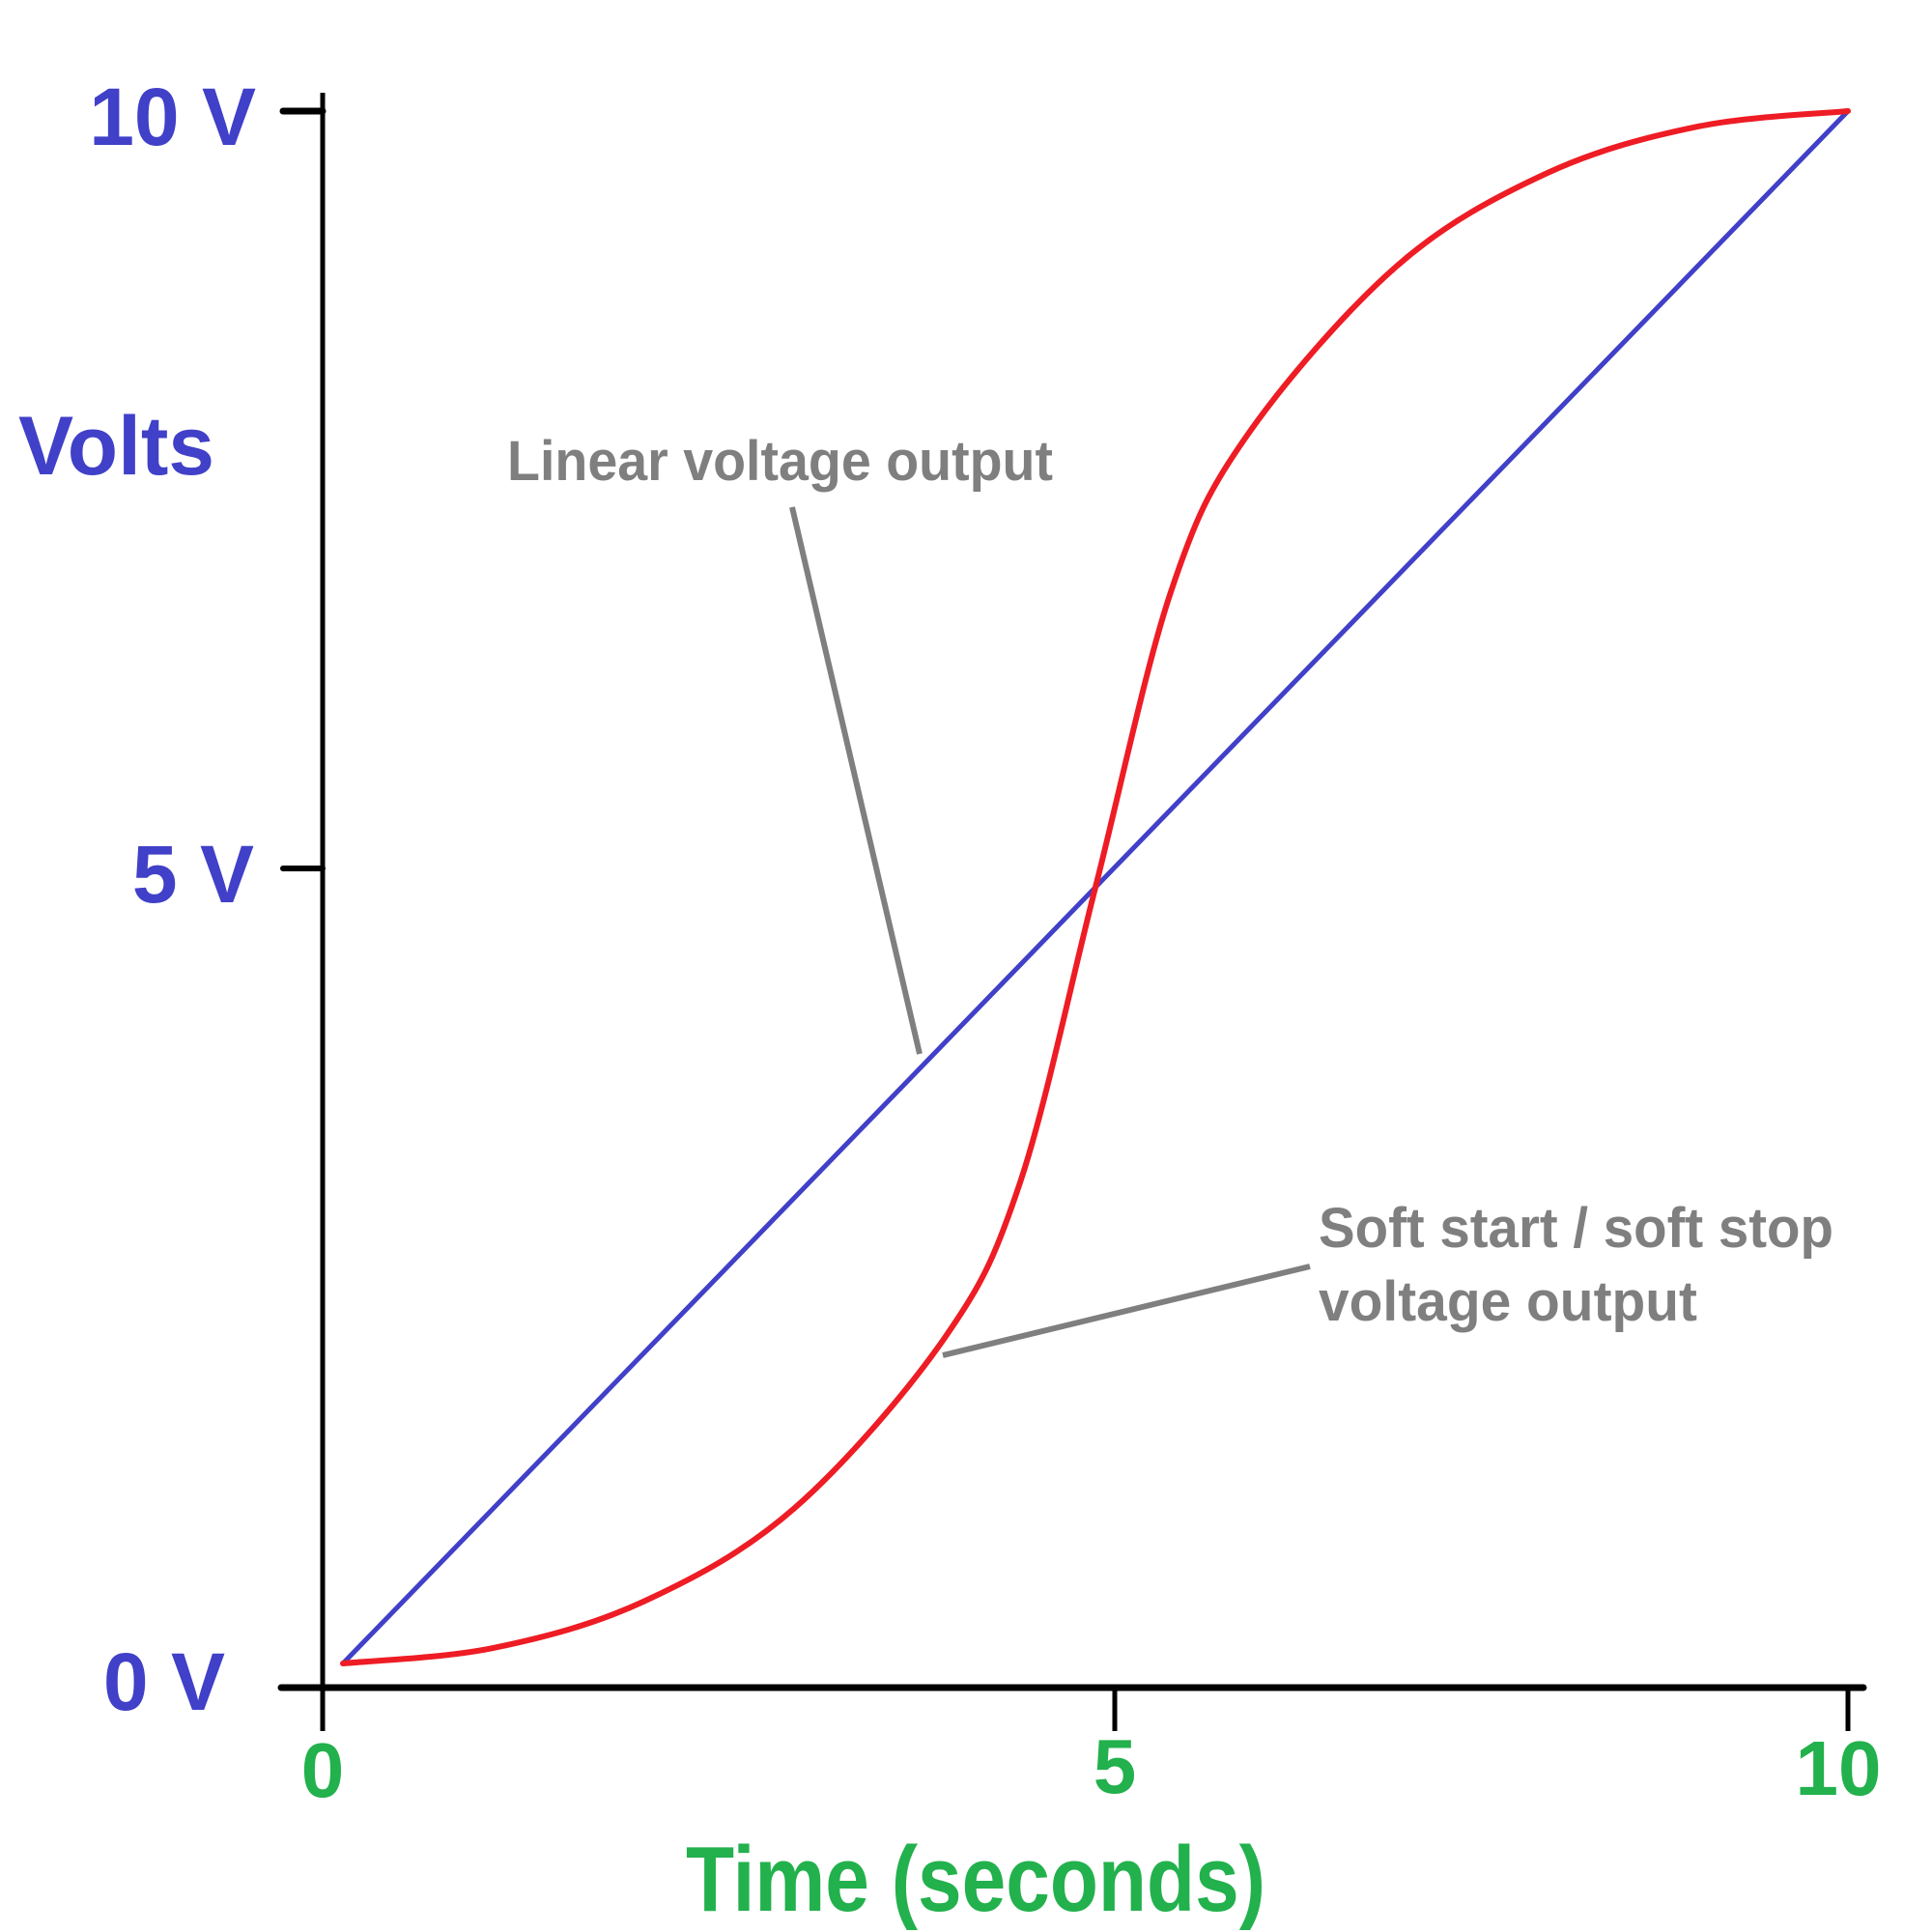 The height and width of the screenshot is (1932, 1932). I want to click on leader-line-soft, so click(1126, 1311).